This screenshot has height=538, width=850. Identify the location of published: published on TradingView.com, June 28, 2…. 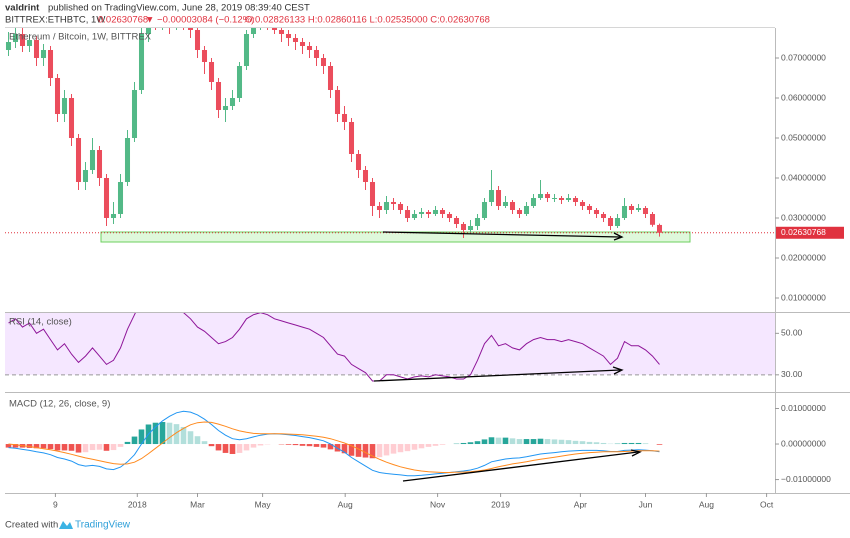
(179, 8).